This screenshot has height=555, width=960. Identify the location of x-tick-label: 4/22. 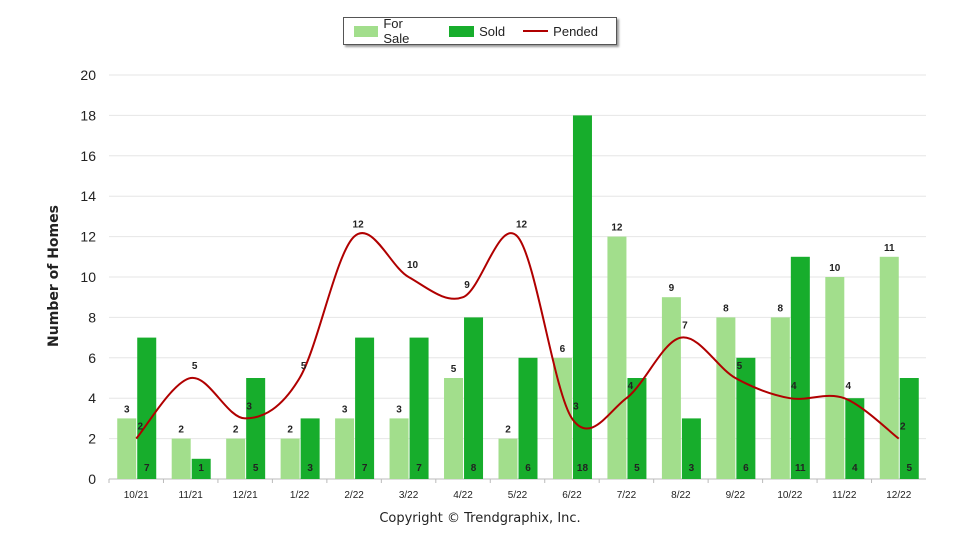
(463, 495).